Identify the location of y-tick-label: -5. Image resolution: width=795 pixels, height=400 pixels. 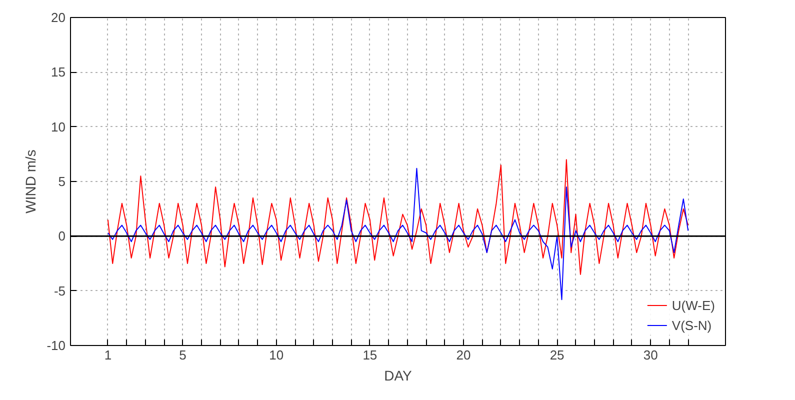
(60, 290).